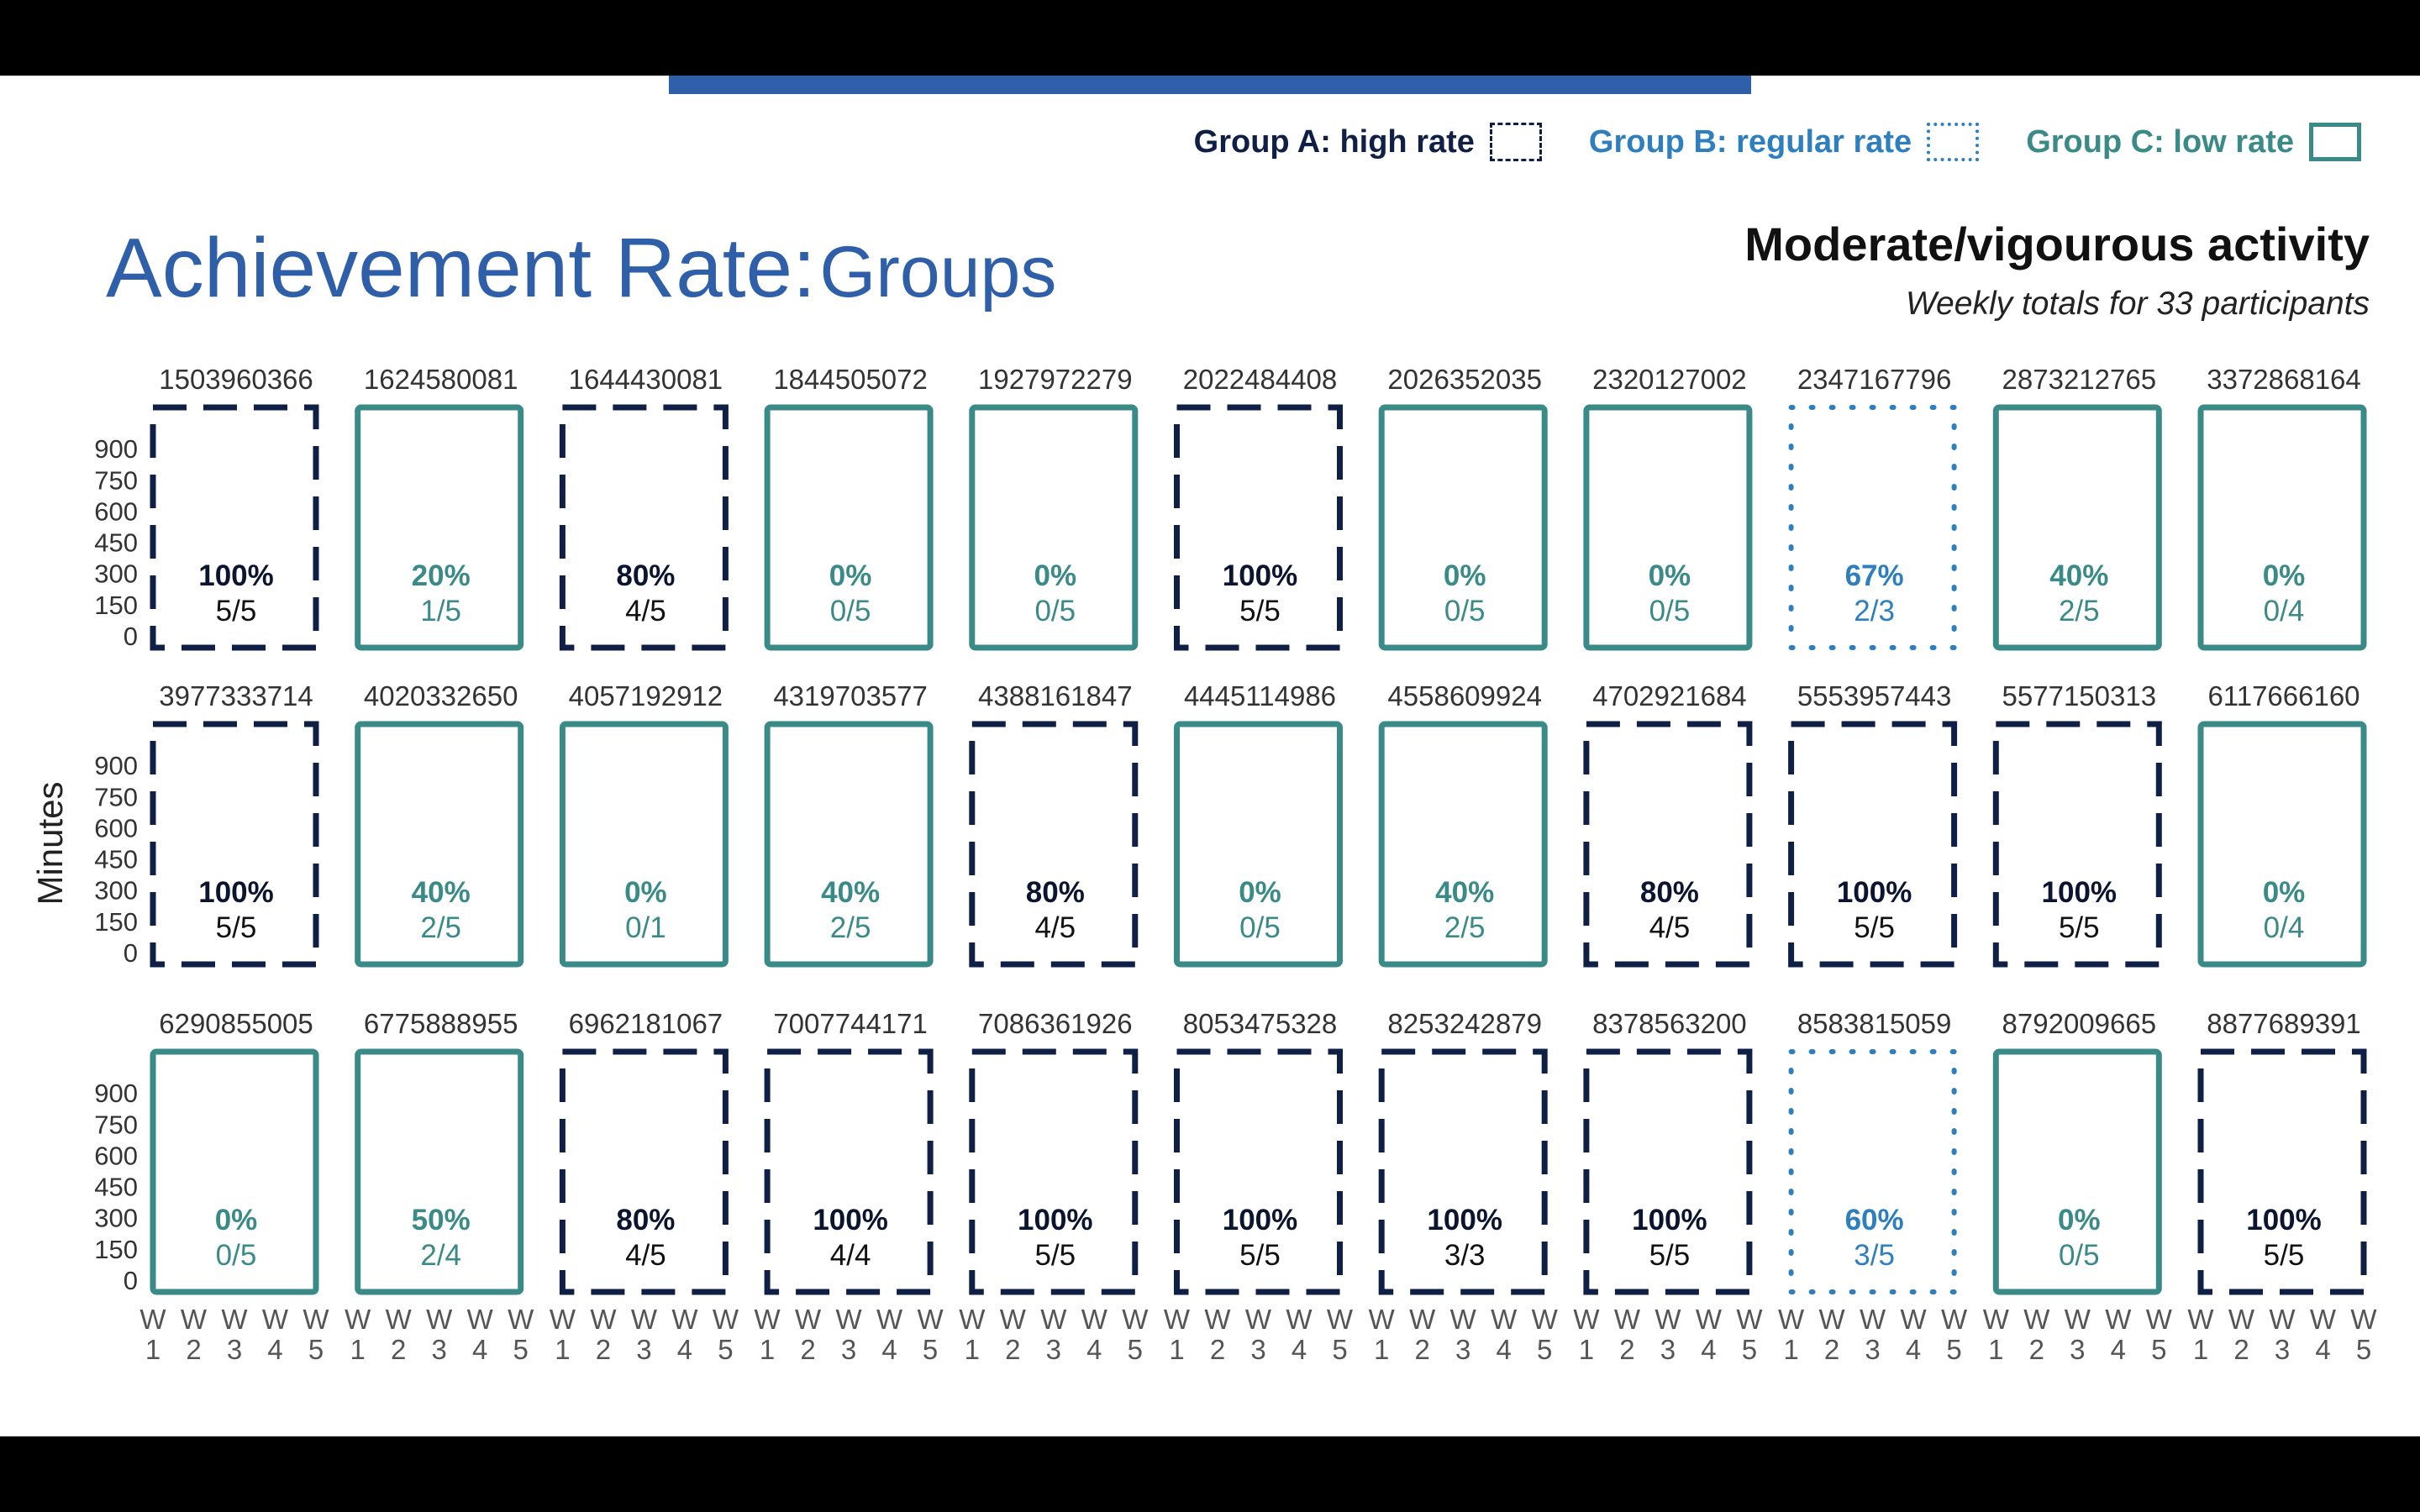 This screenshot has width=2420, height=1512. Describe the element at coordinates (1055, 1023) in the screenshot. I see `panel-id-label: 7086361926` at that location.